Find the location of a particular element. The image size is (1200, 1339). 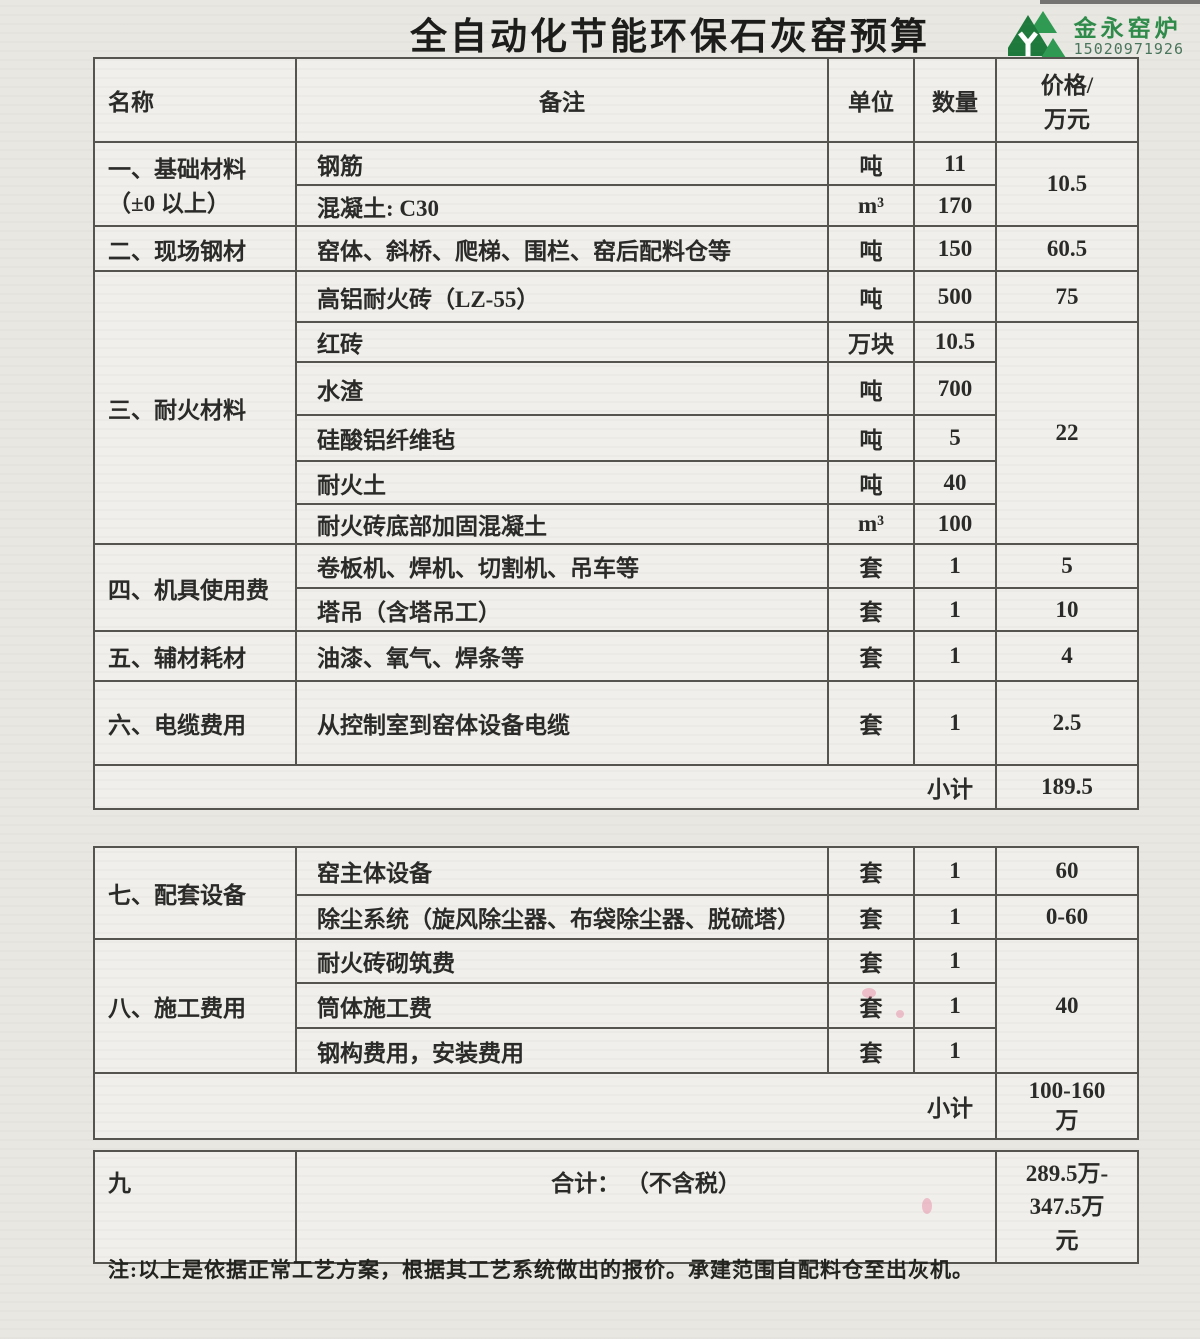

cell-remark: 窑主体设备 is located at coordinates (562, 871).